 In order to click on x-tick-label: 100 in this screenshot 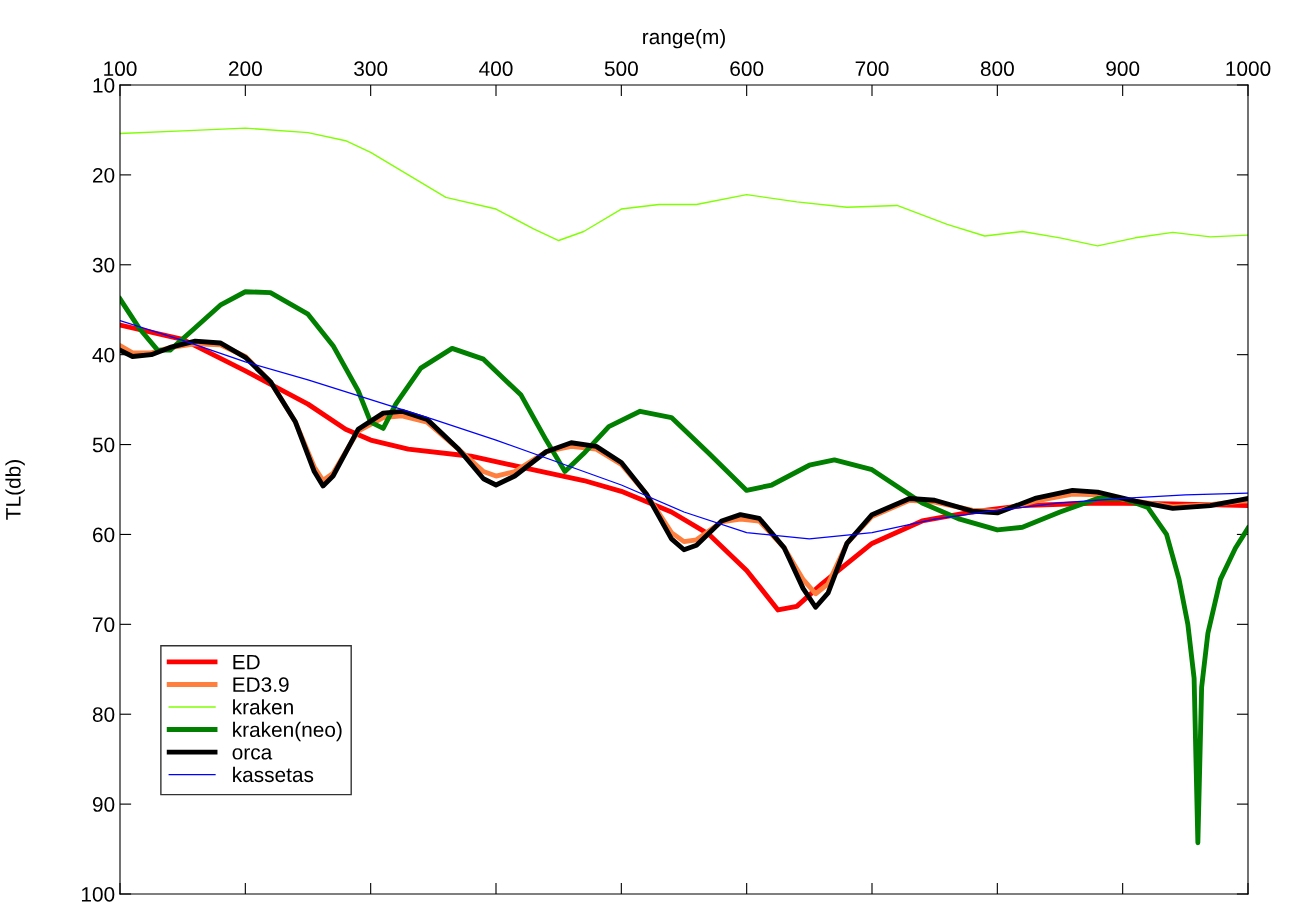, I will do `click(120, 69)`.